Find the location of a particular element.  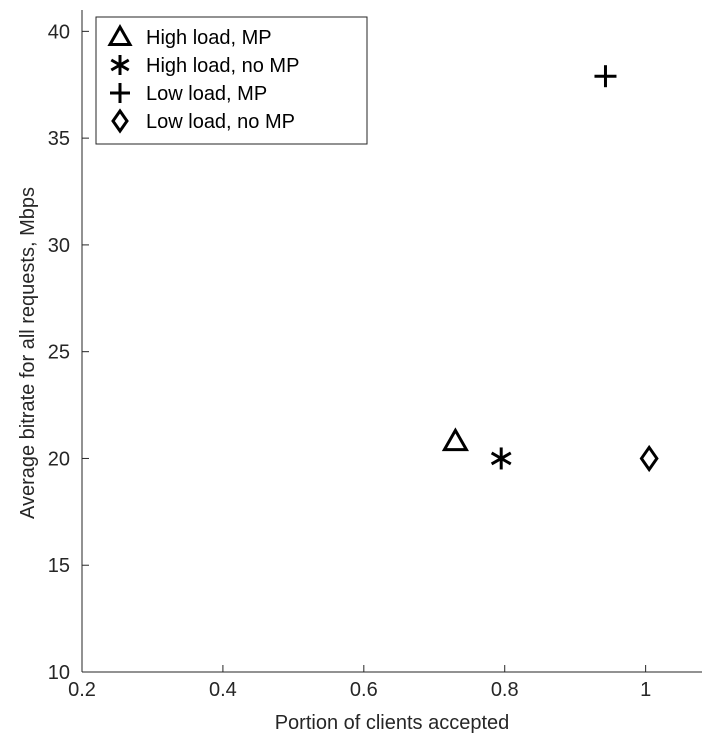

y-tick-label: 15 is located at coordinates (59, 566).